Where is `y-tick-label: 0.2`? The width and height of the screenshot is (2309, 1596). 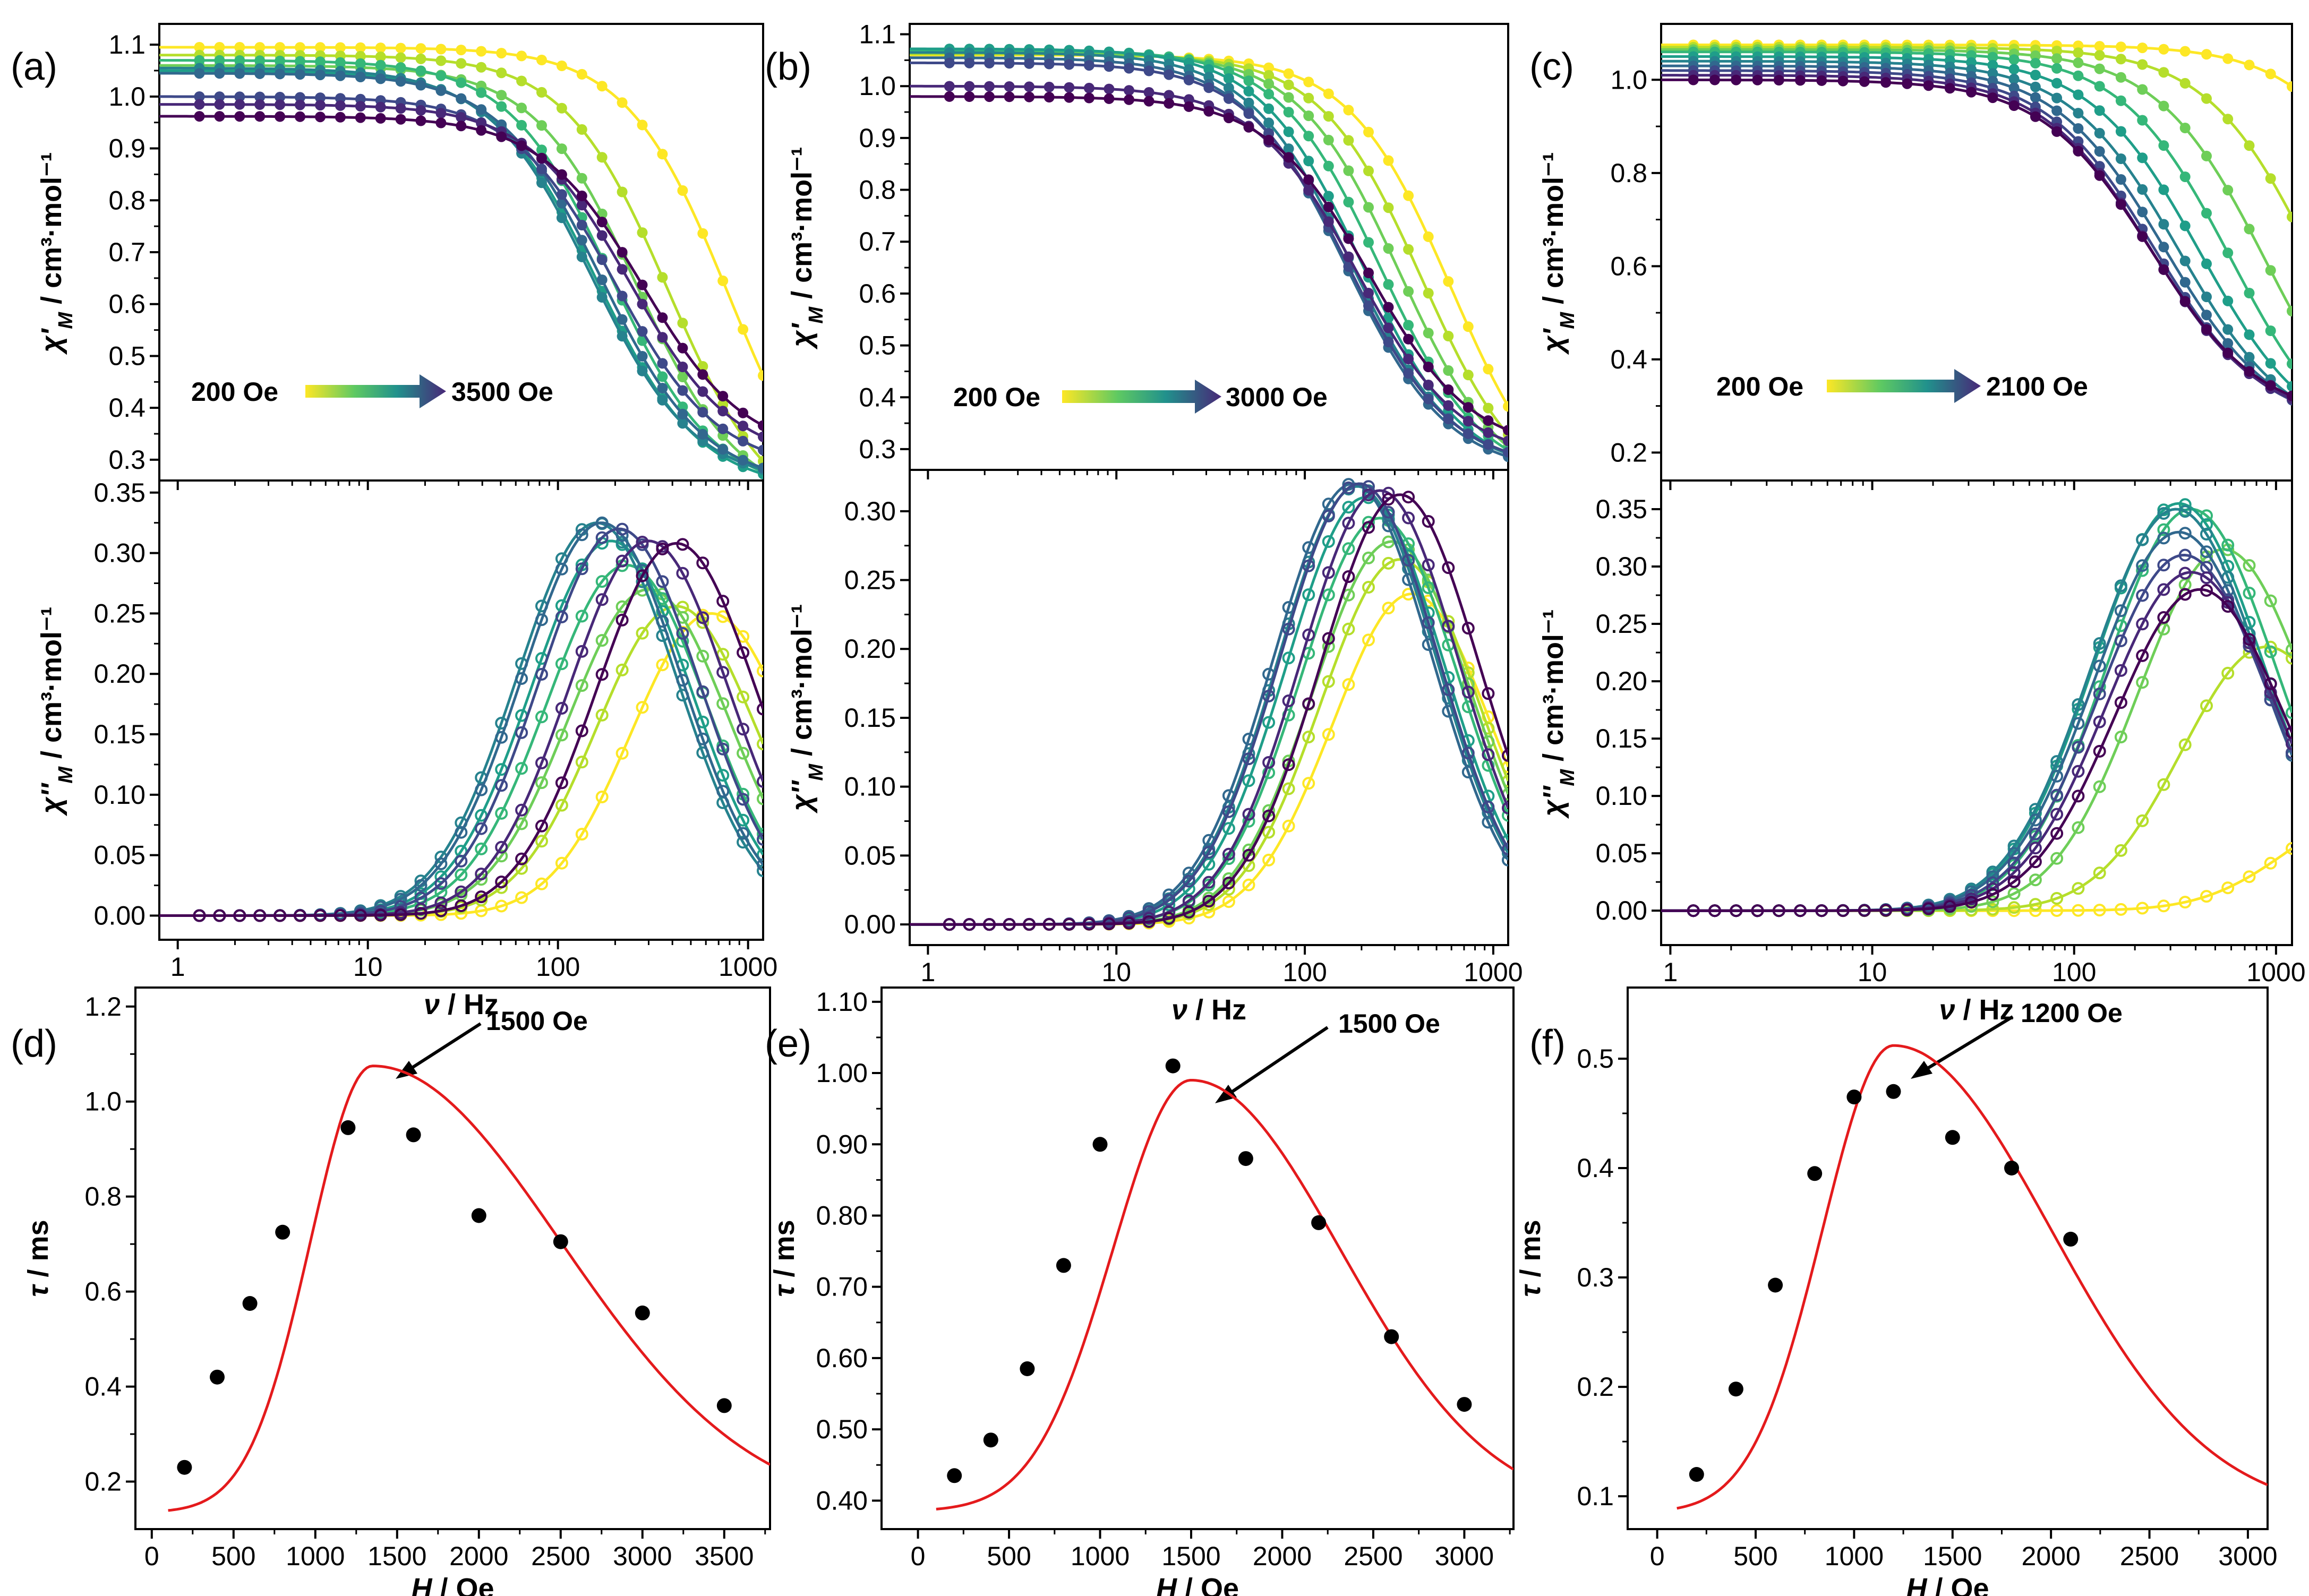
y-tick-label: 0.2 is located at coordinates (1595, 1387).